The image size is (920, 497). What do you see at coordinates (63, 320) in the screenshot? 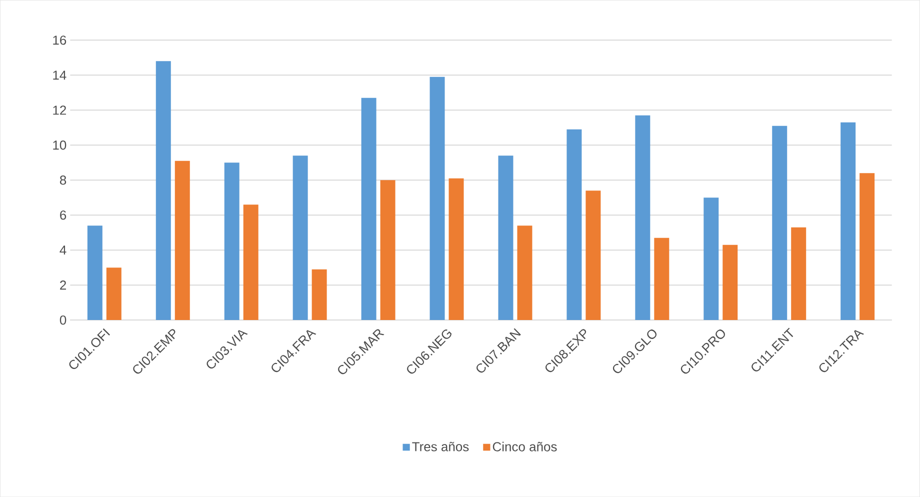
I see `y-tick-label: 0` at bounding box center [63, 320].